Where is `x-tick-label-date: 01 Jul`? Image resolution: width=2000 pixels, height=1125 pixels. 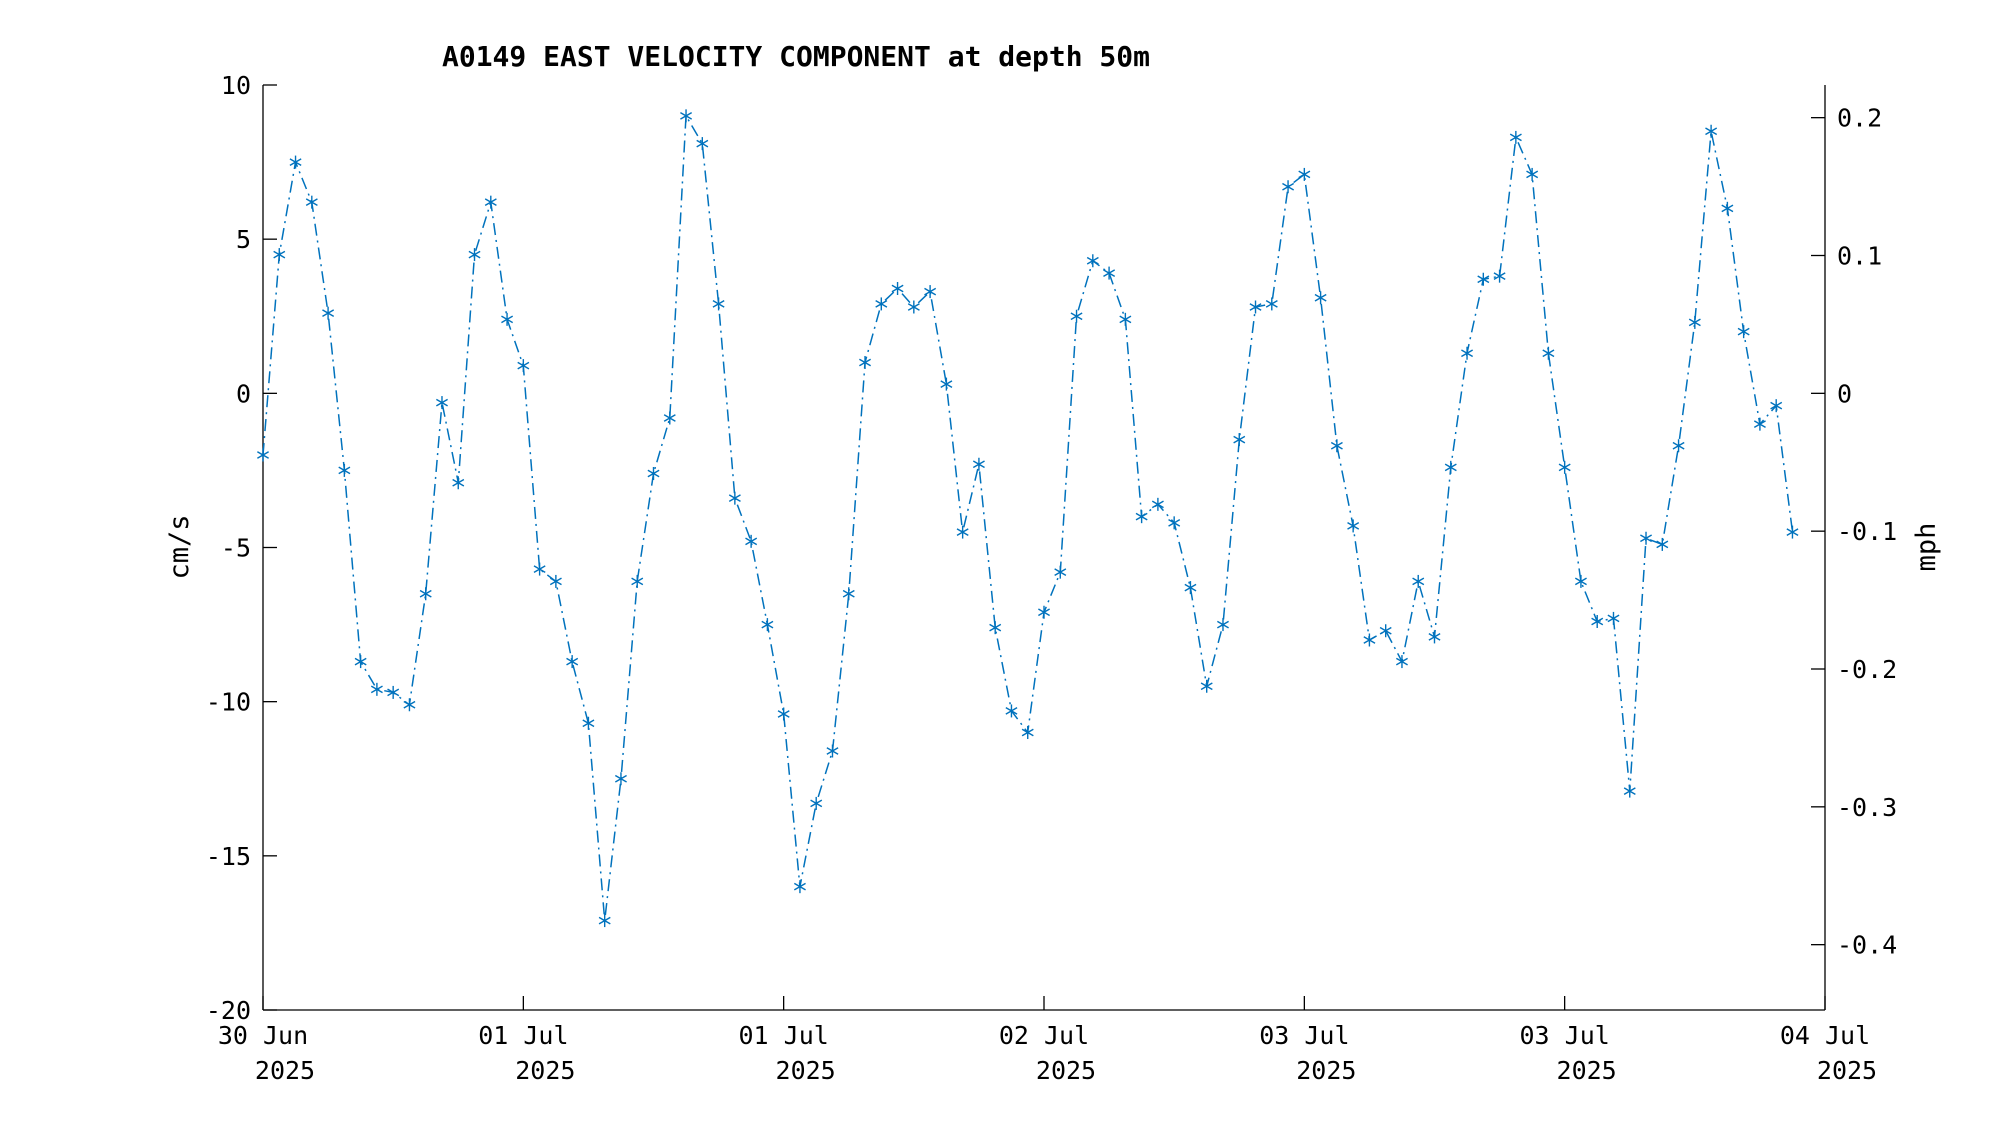
x-tick-label-date: 01 Jul is located at coordinates (783, 1035).